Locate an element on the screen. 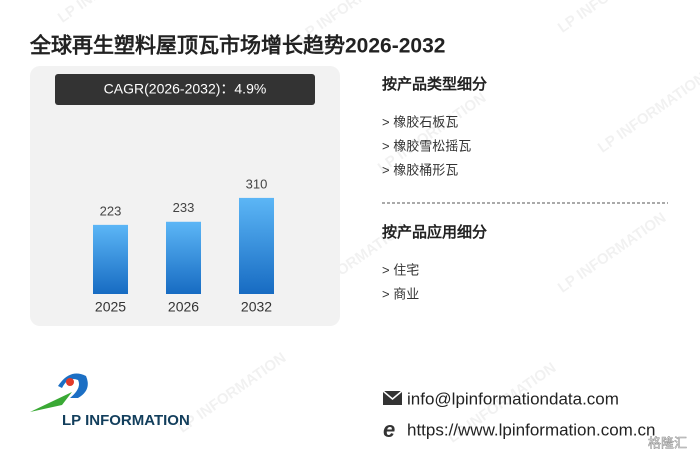 Image resolution: width=700 pixels, height=461 pixels. cagr-box is located at coordinates (185, 89).